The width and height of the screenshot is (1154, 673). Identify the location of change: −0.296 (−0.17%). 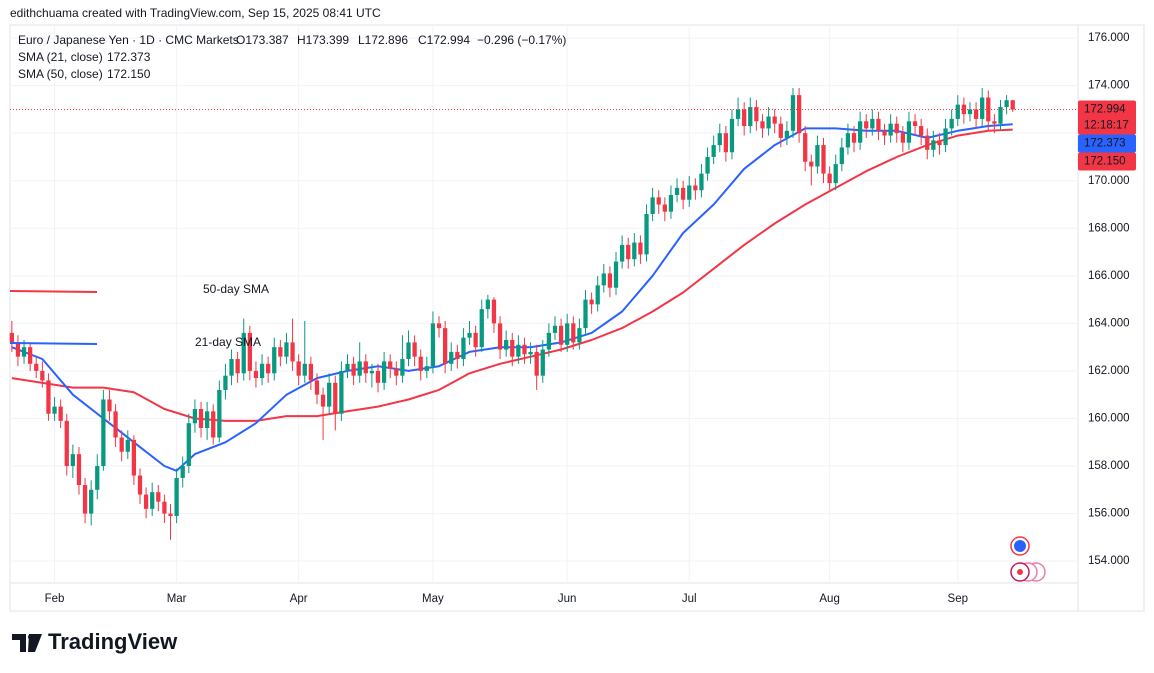
(521, 40).